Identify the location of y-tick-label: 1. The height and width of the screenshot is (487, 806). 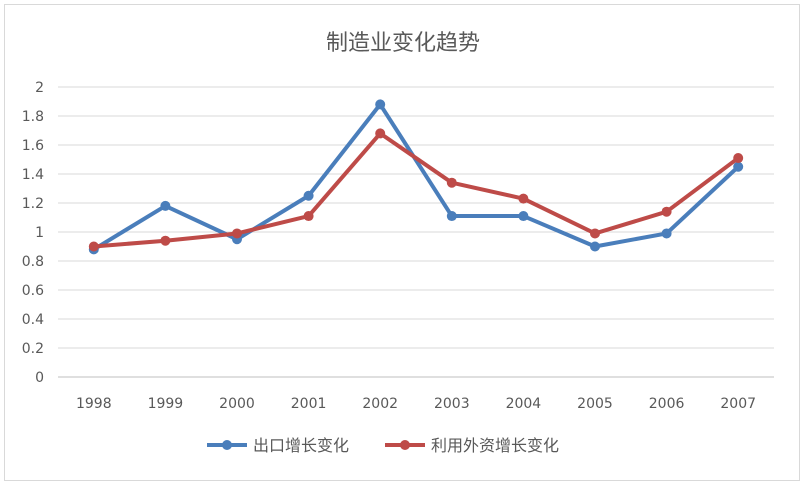
(39, 233).